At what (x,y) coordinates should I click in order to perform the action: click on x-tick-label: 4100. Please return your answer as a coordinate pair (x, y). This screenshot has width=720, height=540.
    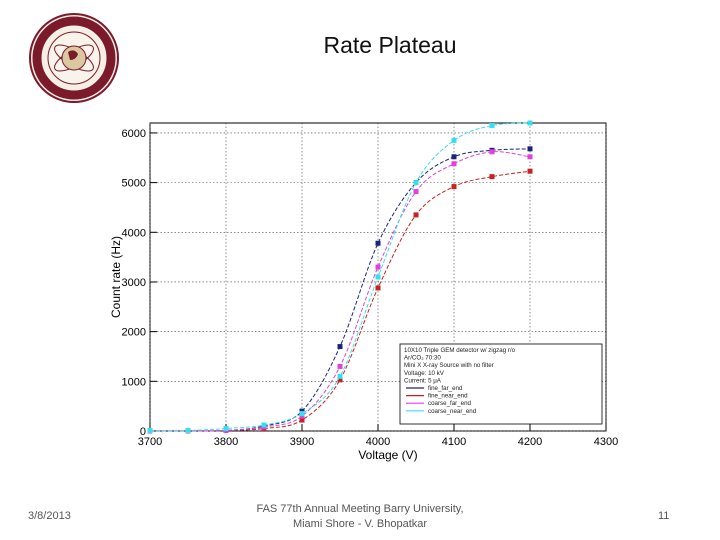
    Looking at the image, I should click on (454, 442).